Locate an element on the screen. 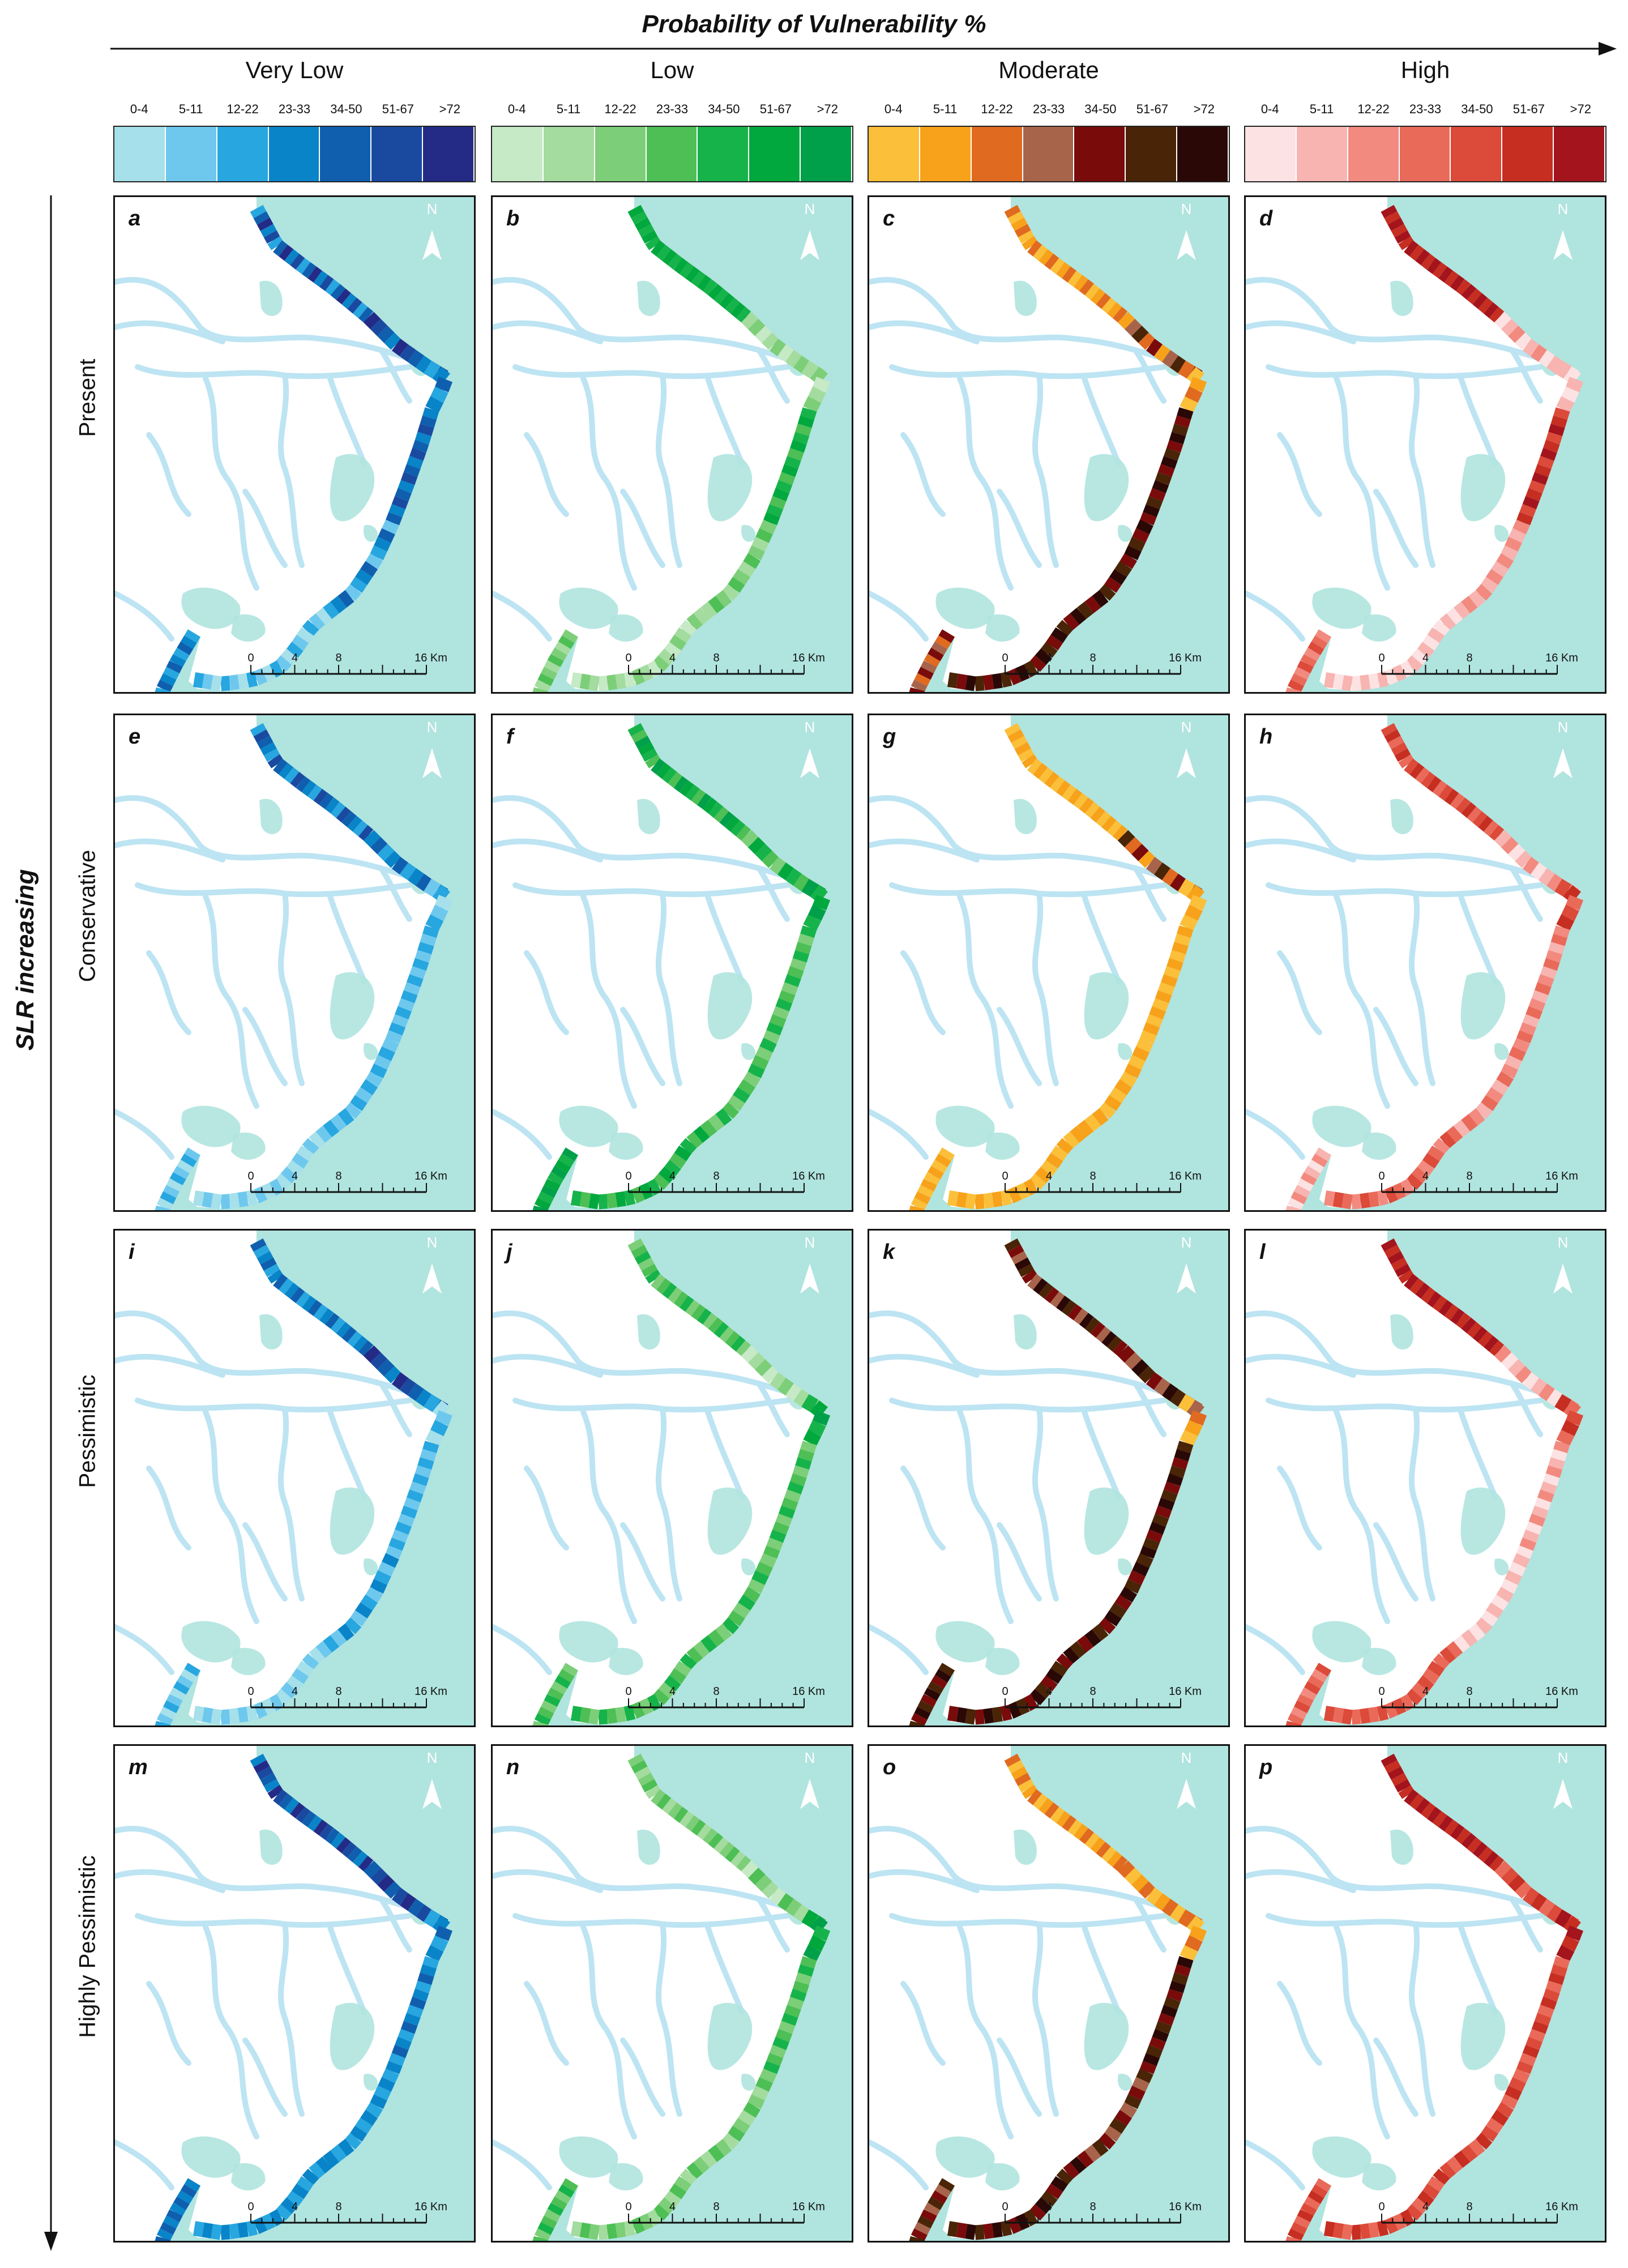  scale-label: 8 is located at coordinates (716, 1176).